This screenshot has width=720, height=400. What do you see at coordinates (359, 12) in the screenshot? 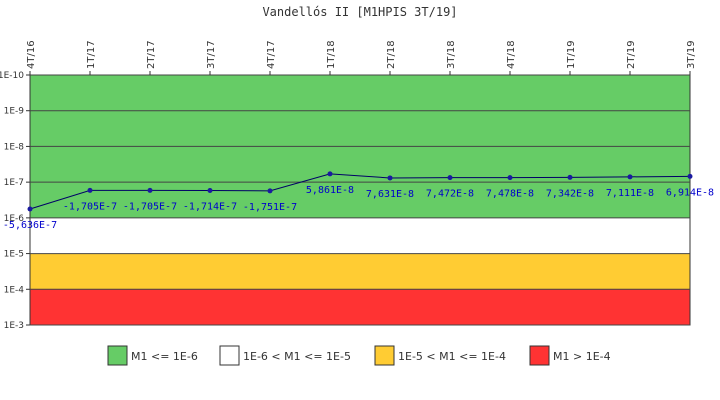
I see `chart-title: Vandellós II [M1HPIS 3T/19]` at bounding box center [359, 12].